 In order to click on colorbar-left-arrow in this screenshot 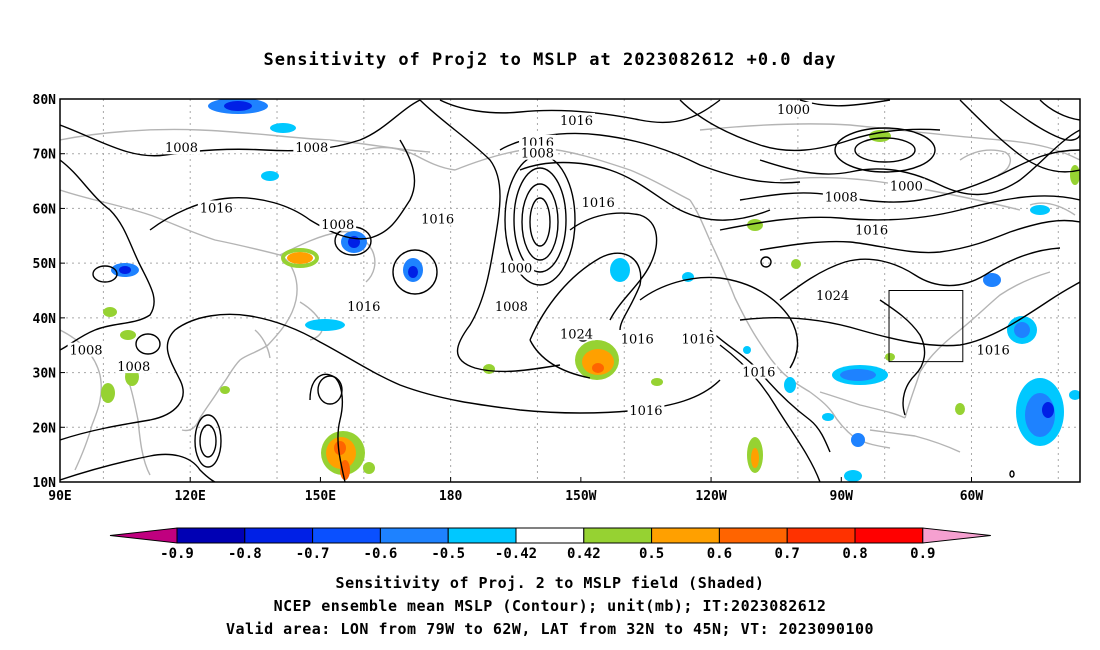, I will do `click(143, 535)`.